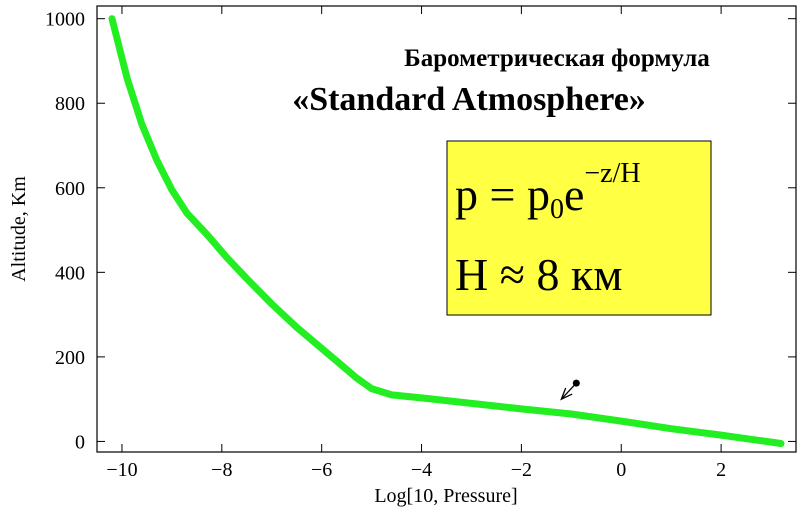 The height and width of the screenshot is (514, 805). What do you see at coordinates (502, 194) in the screenshot?
I see `formula-lhs: p = p` at bounding box center [502, 194].